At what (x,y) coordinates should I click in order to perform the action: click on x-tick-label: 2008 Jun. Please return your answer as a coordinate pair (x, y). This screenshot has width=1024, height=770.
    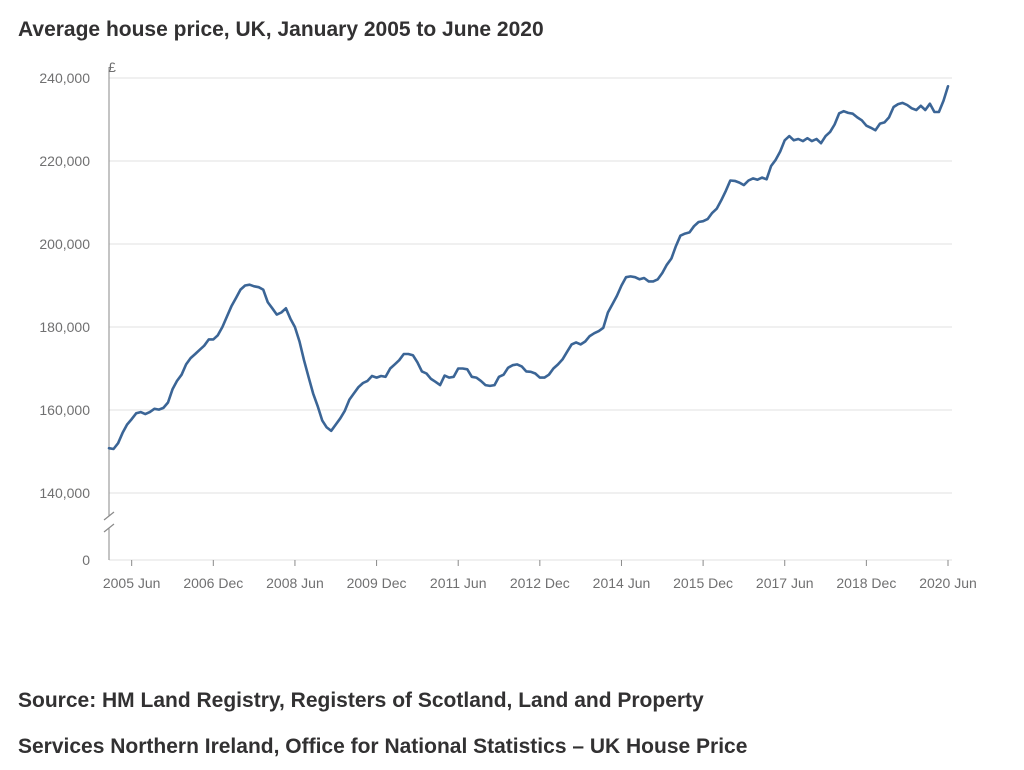
    Looking at the image, I should click on (295, 583).